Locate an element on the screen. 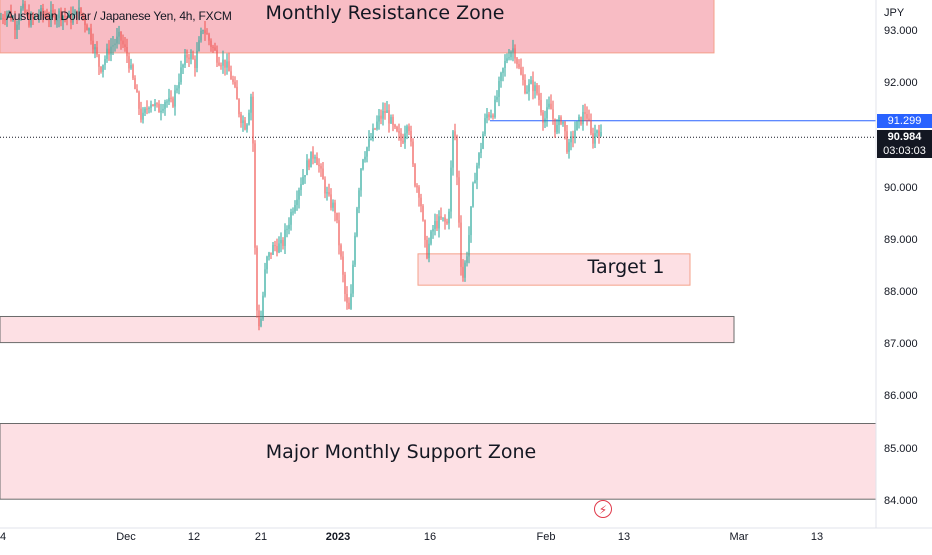 The height and width of the screenshot is (555, 932). price-tick-label: 92.000 is located at coordinates (901, 83).